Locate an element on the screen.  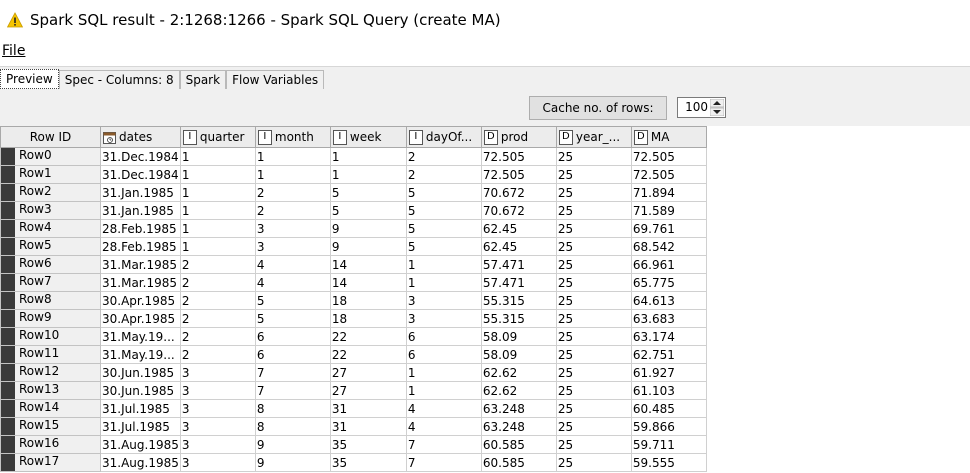
menu-file: File is located at coordinates (13, 51).